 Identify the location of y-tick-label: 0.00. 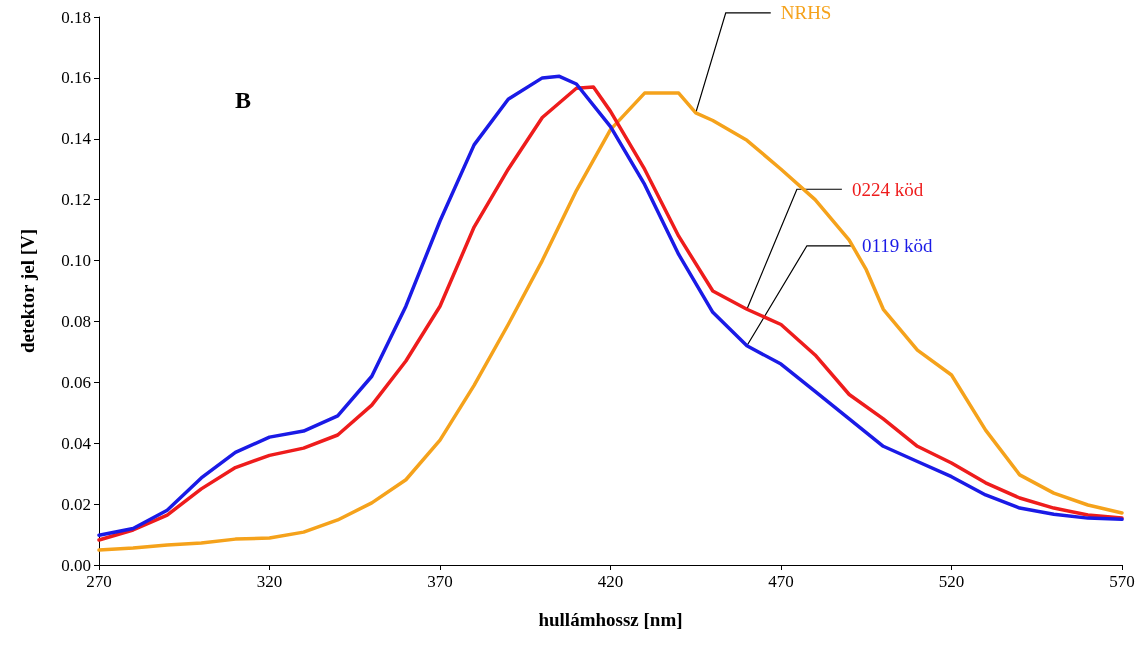
(76, 565).